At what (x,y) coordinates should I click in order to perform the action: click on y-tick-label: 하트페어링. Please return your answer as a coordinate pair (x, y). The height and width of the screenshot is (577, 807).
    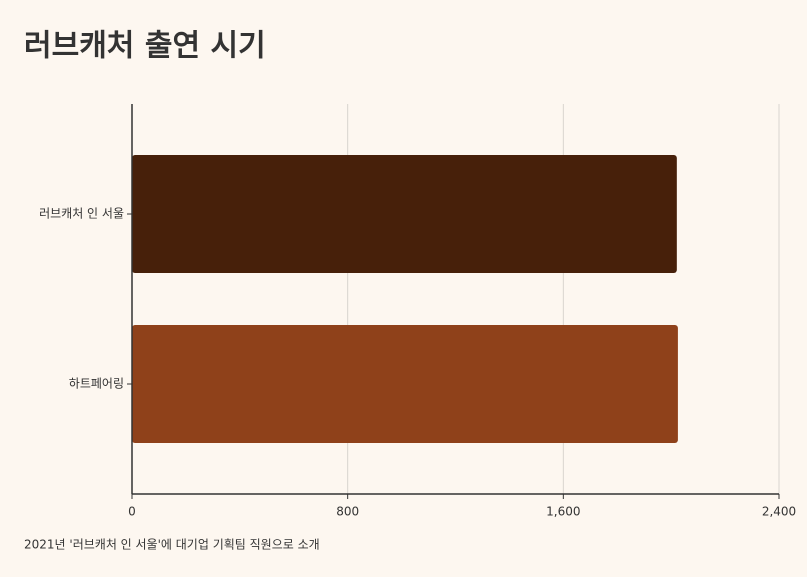
    Looking at the image, I should click on (96, 384).